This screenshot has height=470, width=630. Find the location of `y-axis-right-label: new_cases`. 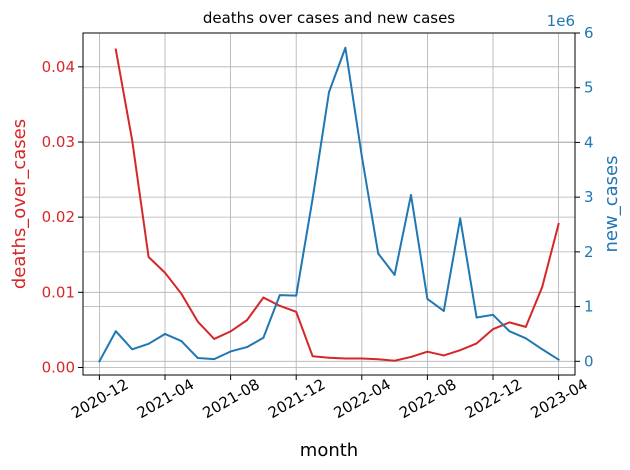

y-axis-right-label: new_cases is located at coordinates (611, 204).